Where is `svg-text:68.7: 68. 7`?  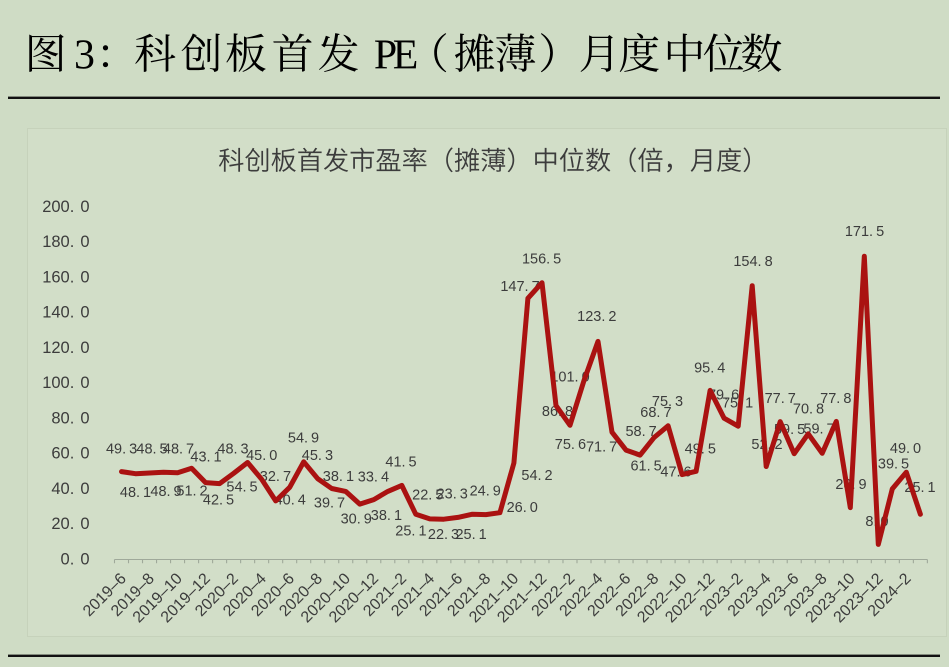 svg-text:68.7: 68. 7 is located at coordinates (655, 413).